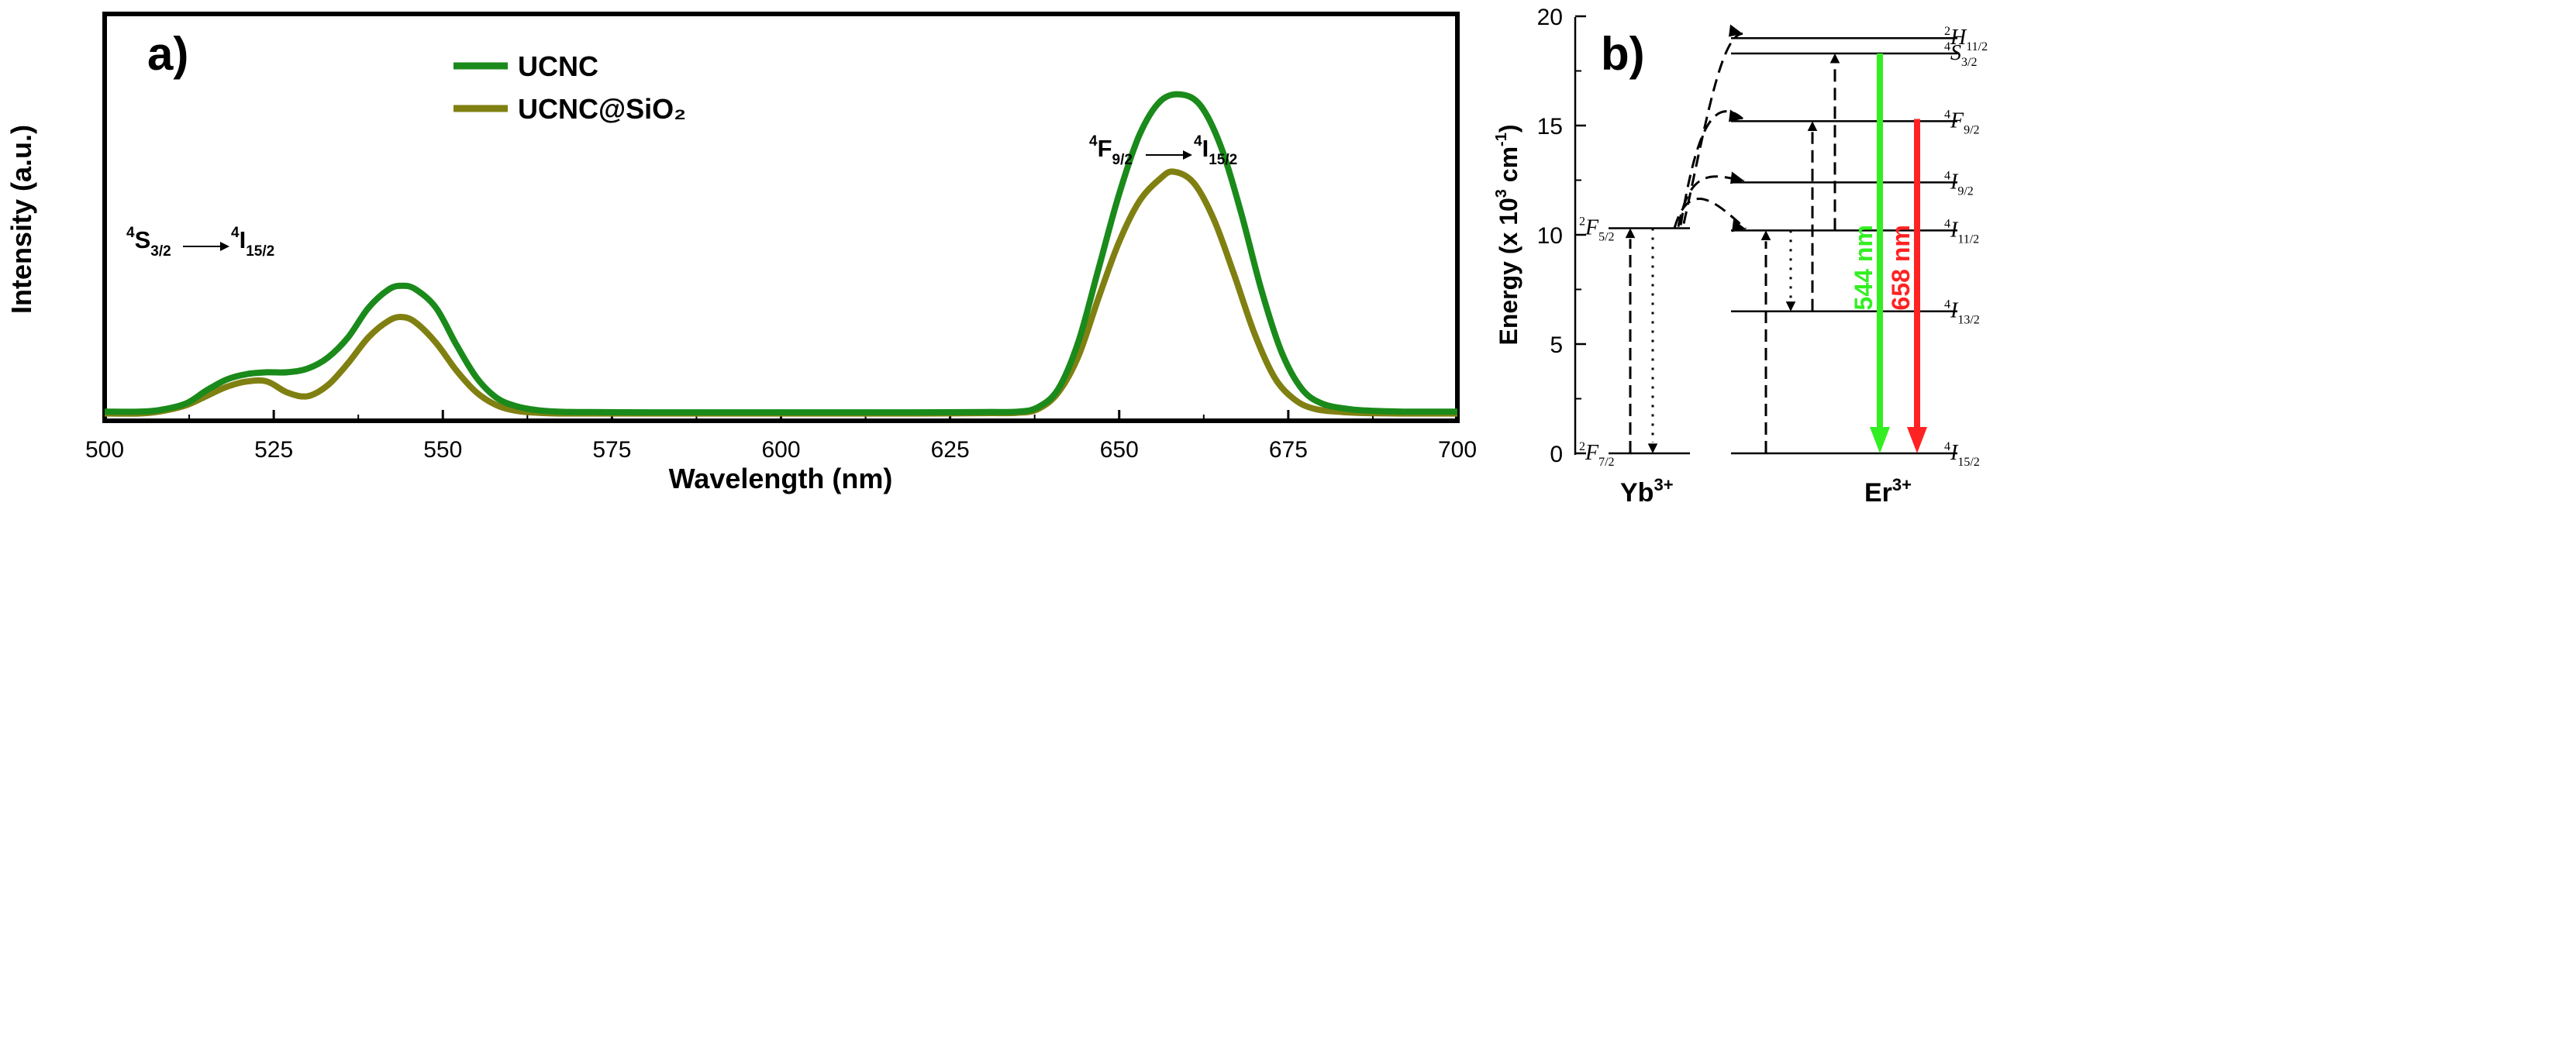  I want to click on annotation-sub: 3/2, so click(160, 251).